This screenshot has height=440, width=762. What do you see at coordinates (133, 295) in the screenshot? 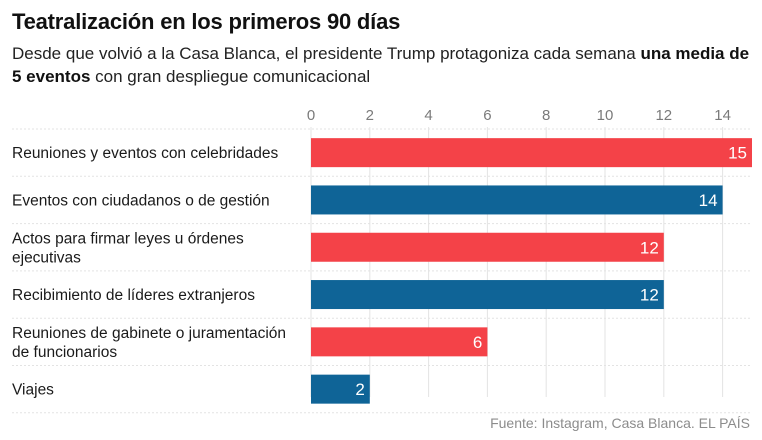
I see `category-label: Recibimiento de líderes extranjeros` at bounding box center [133, 295].